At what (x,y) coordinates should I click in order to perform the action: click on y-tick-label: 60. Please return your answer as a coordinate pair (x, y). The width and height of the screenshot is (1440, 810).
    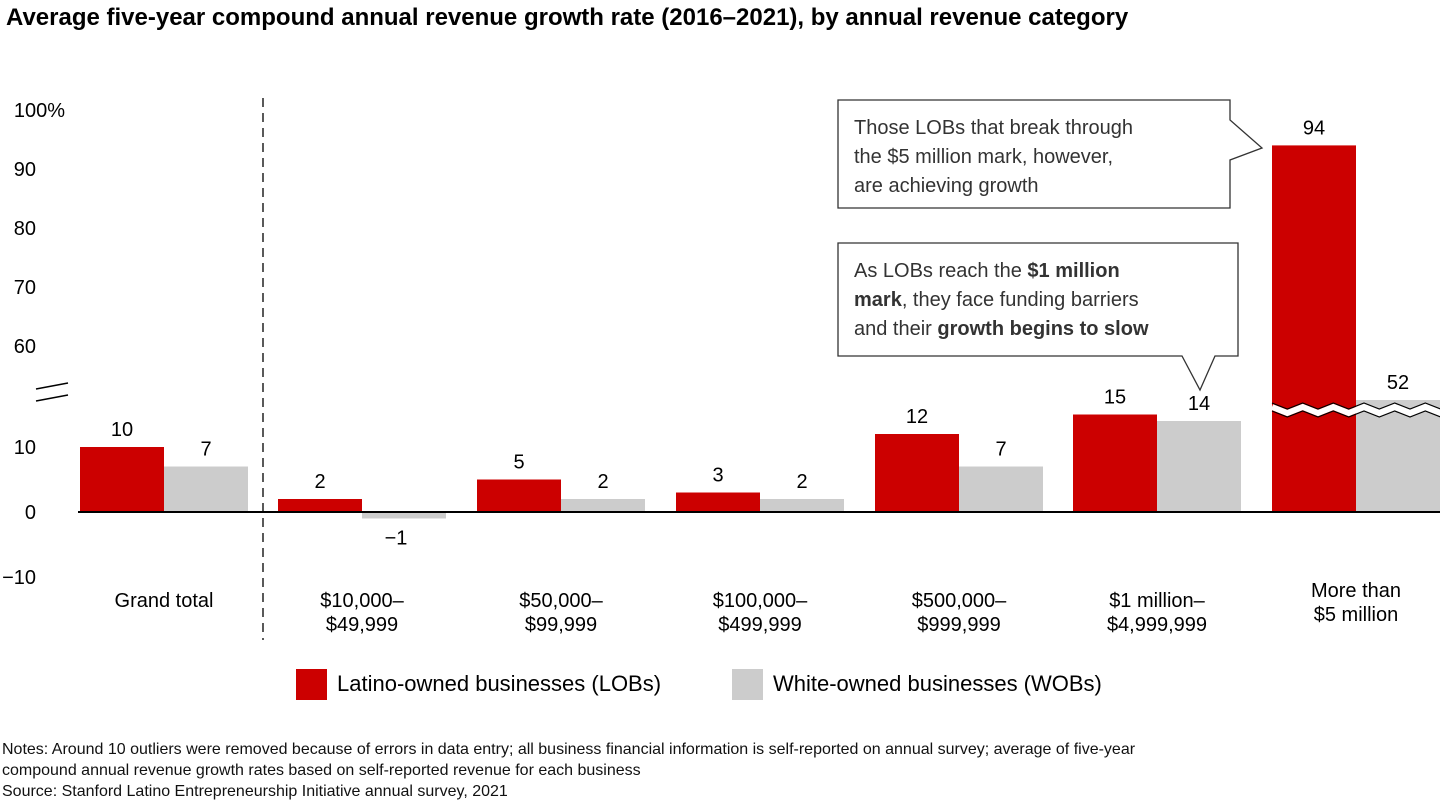
    Looking at the image, I should click on (25, 347).